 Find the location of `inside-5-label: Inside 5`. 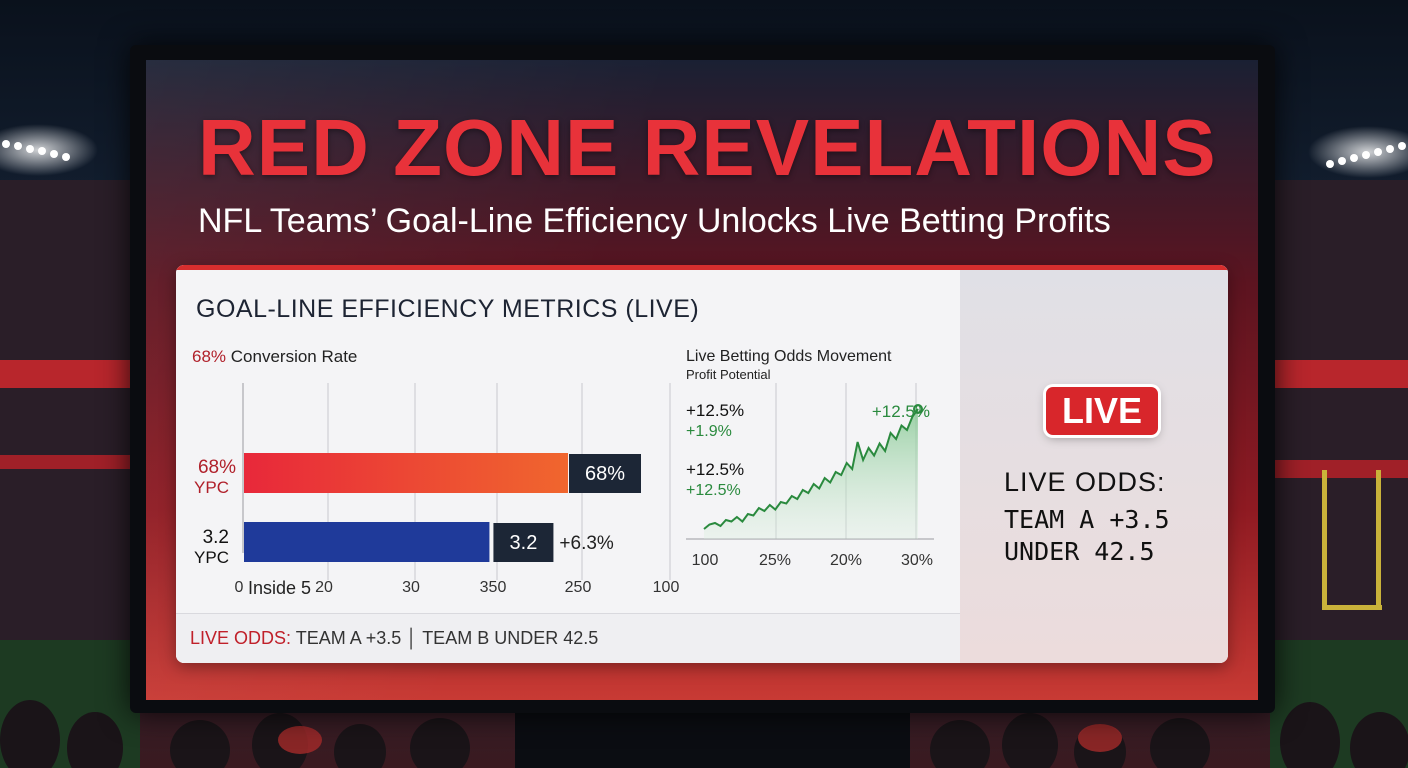

inside-5-label: Inside 5 is located at coordinates (279, 586).